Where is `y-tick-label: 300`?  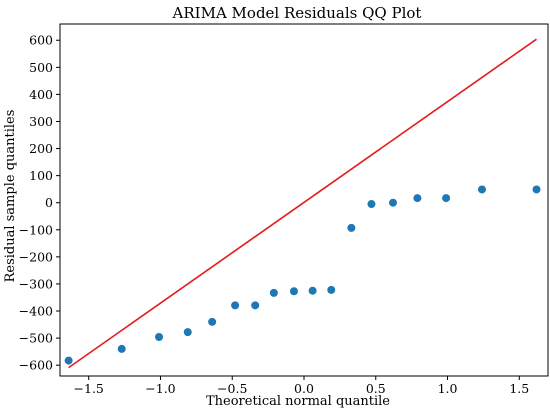
y-tick-label: 300 is located at coordinates (41, 121).